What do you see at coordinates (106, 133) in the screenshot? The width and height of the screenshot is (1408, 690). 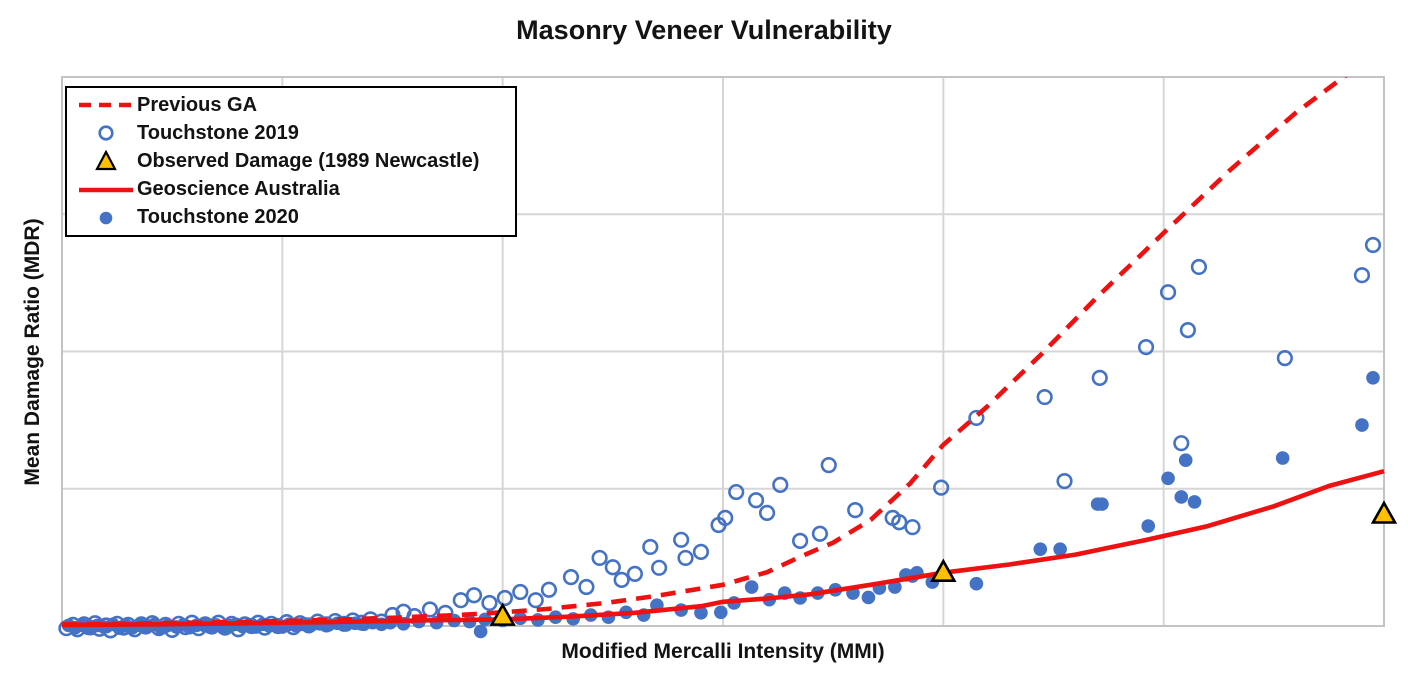 I see `open-circle-icon` at bounding box center [106, 133].